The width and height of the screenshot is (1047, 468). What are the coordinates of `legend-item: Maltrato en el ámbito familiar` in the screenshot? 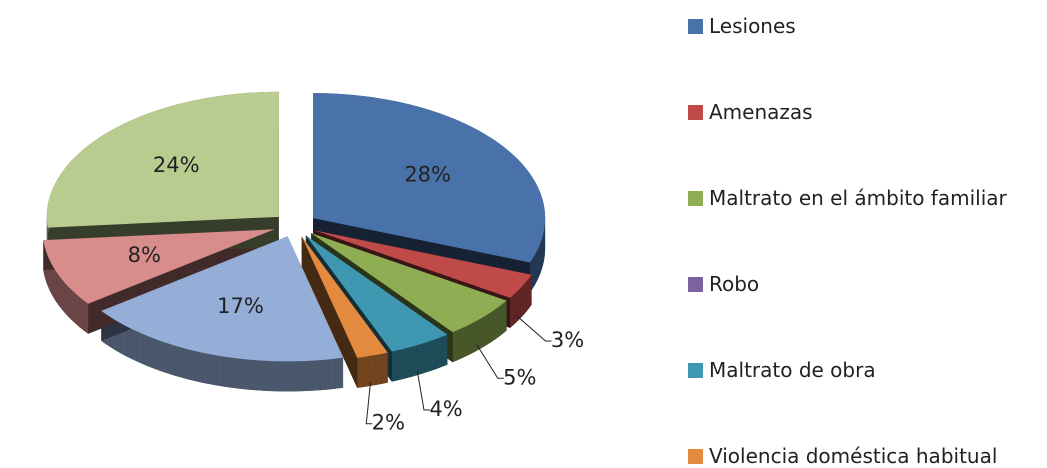 It's located at (867, 198).